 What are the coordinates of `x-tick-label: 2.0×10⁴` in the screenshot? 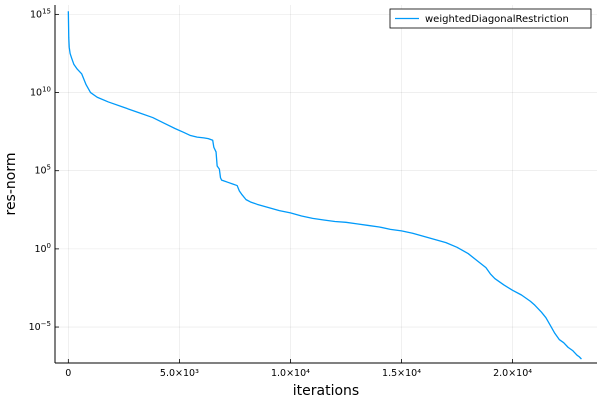 It's located at (512, 373).